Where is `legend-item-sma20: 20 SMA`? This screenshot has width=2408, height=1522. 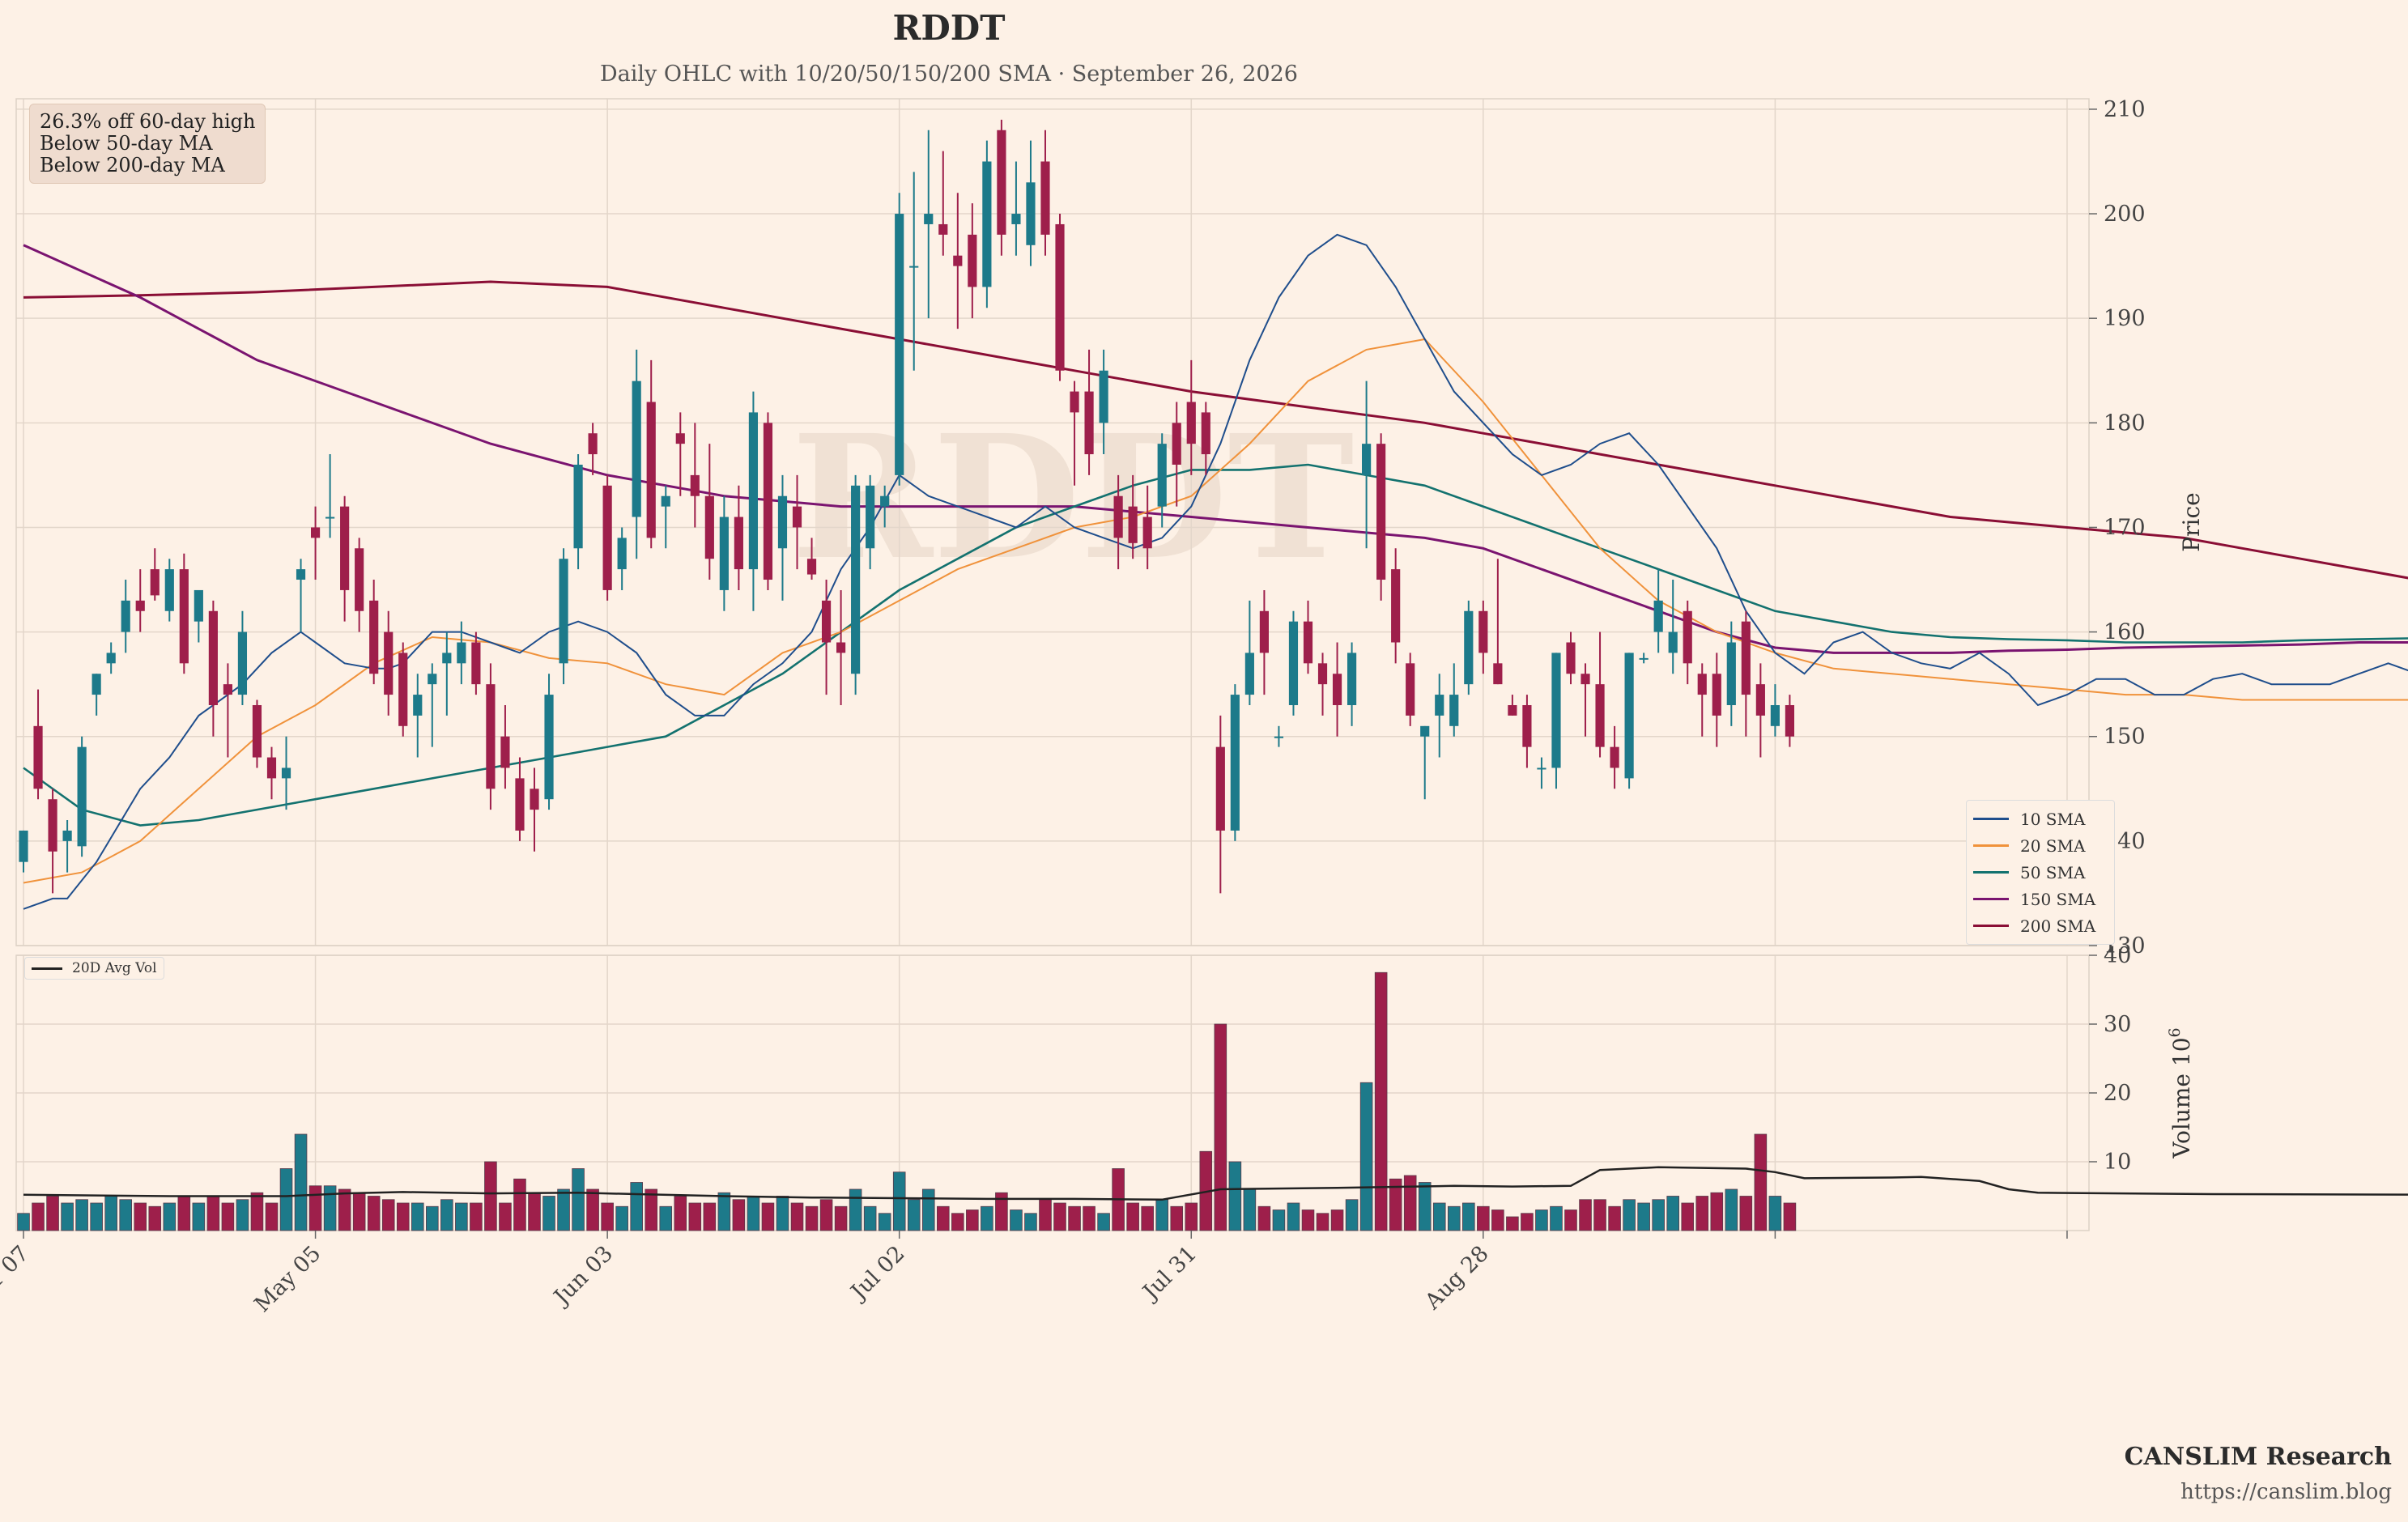
legend-item-sma20: 20 SMA is located at coordinates (2041, 845).